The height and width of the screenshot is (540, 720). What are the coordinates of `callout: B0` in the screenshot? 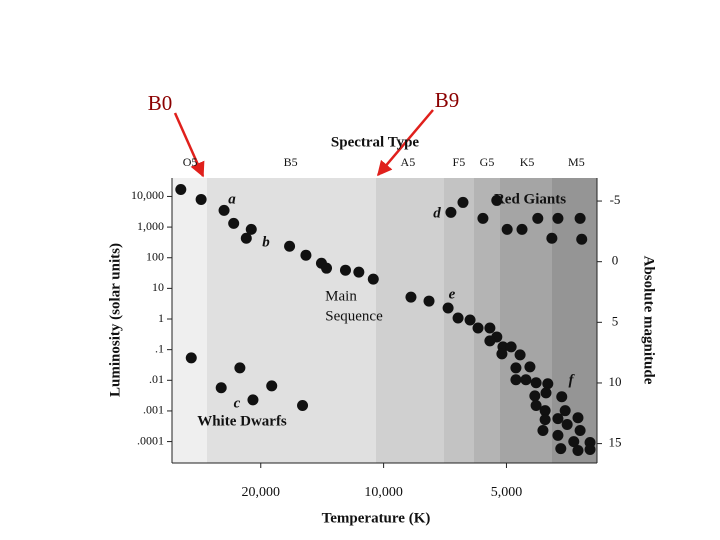 It's located at (160, 103).